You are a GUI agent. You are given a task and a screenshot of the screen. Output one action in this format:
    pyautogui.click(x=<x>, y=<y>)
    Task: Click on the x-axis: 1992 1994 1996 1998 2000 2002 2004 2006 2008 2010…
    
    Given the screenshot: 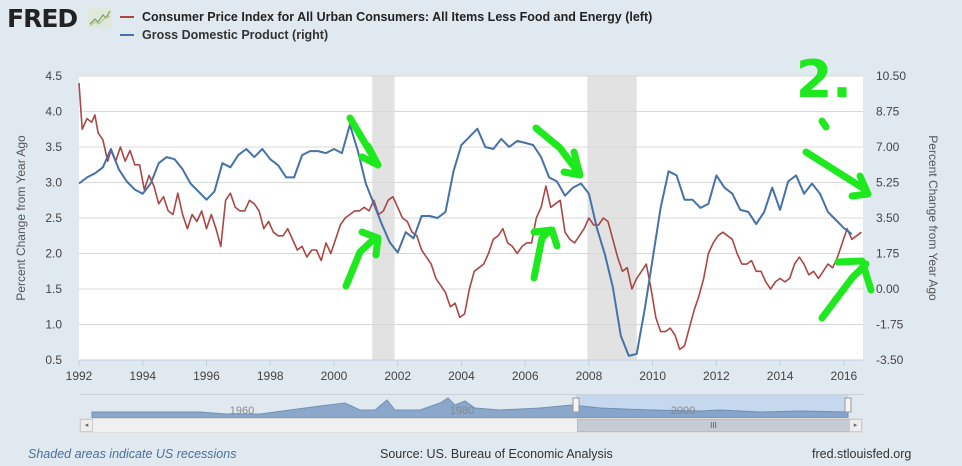 What is the action you would take?
    pyautogui.click(x=464, y=371)
    